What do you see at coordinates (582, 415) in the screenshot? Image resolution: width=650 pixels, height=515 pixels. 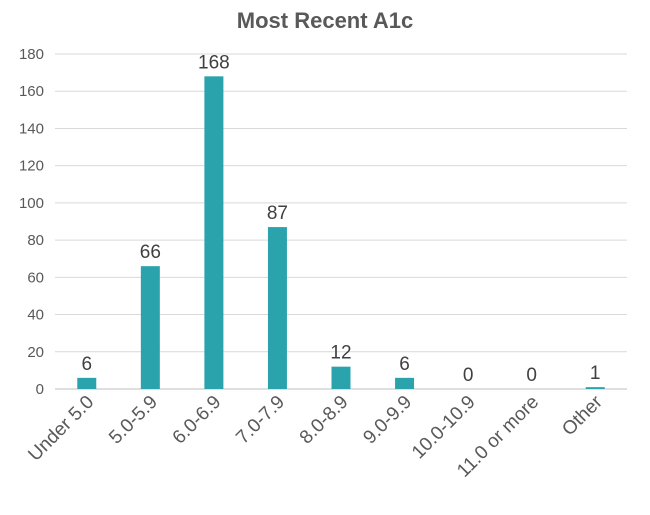 I see `x-category-label: Other` at bounding box center [582, 415].